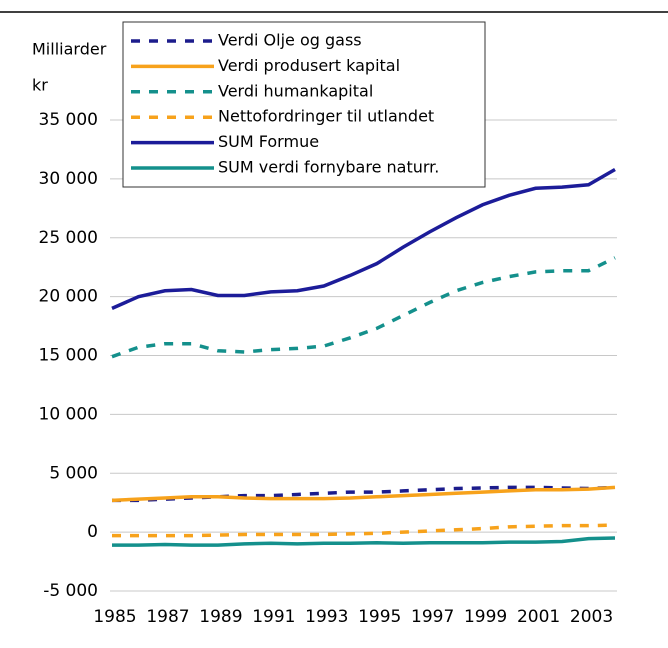 The image size is (668, 648). I want to click on y-axis-label: kr, so click(40, 85).